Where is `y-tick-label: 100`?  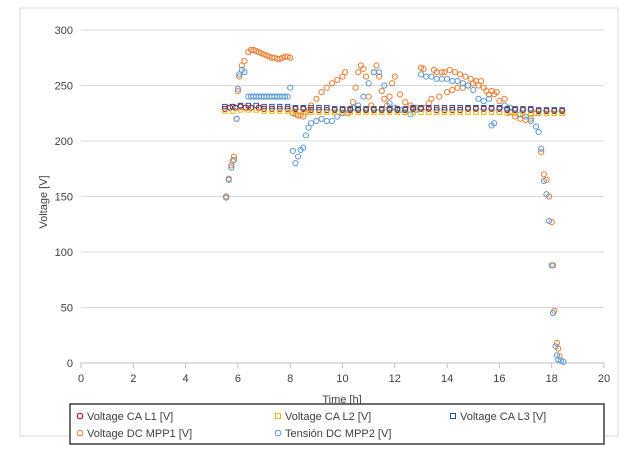 y-tick-label: 100 is located at coordinates (64, 253).